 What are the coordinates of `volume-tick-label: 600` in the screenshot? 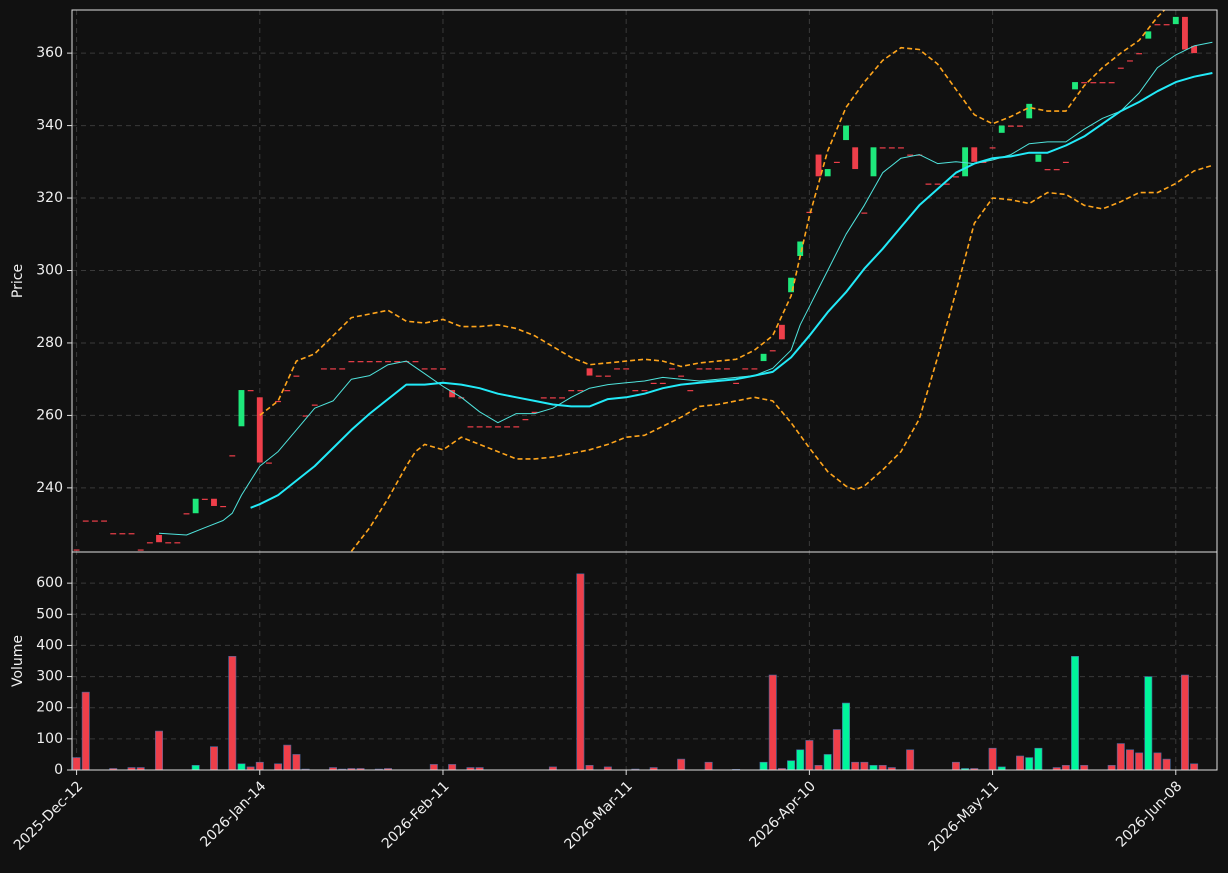 It's located at (49, 583).